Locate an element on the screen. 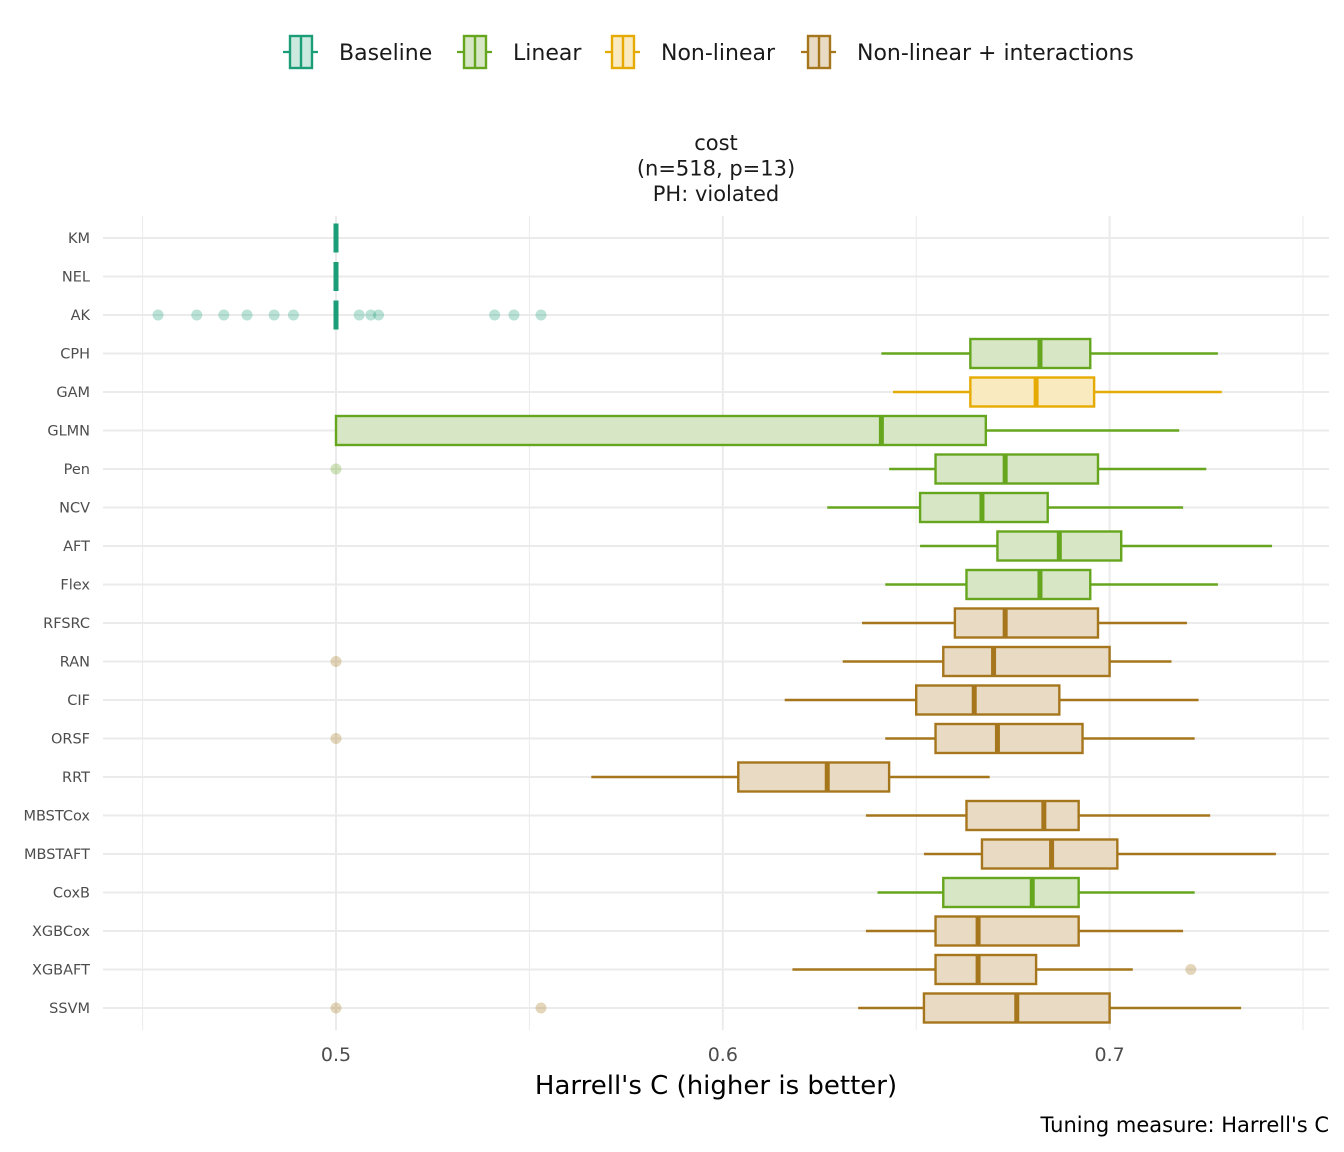 The height and width of the screenshot is (1152, 1344). box-xgbaft is located at coordinates (994, 969).